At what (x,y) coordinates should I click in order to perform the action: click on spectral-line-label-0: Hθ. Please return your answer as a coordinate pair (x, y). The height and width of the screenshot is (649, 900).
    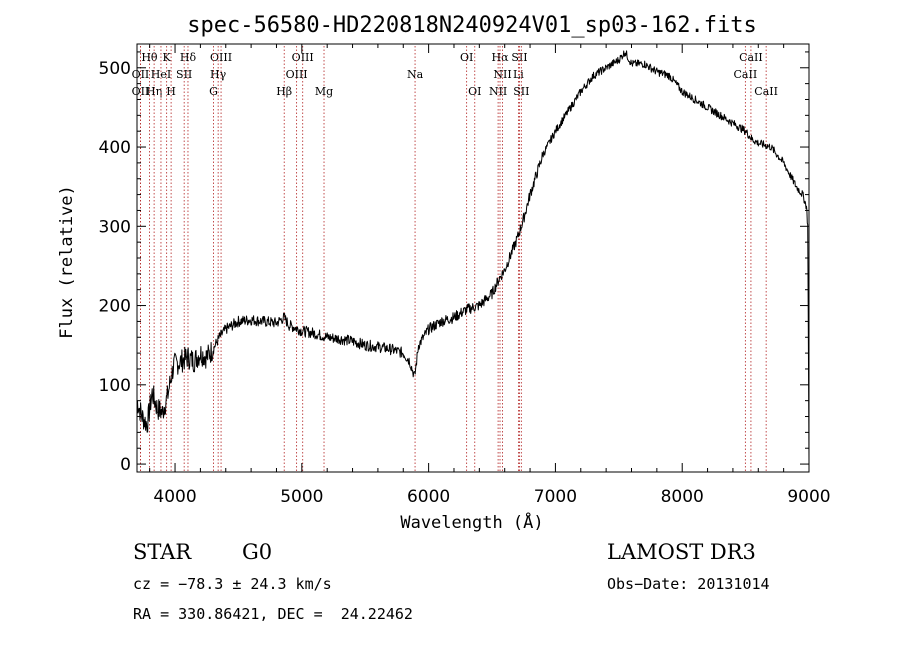
    Looking at the image, I should click on (149, 57).